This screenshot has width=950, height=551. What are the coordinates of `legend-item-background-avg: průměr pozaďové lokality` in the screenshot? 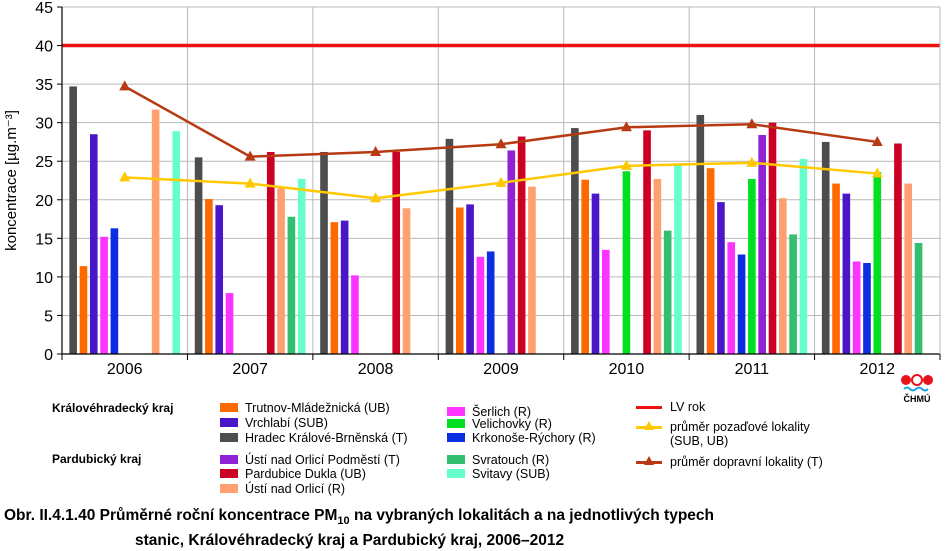 It's located at (723, 426).